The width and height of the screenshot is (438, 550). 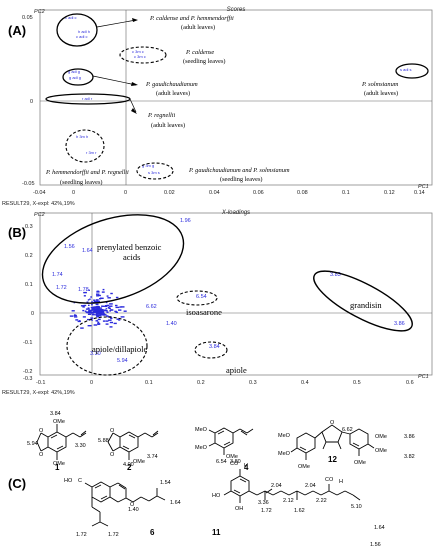 I want to click on y-tick-a-0: 0.05, so click(x=27, y=18).